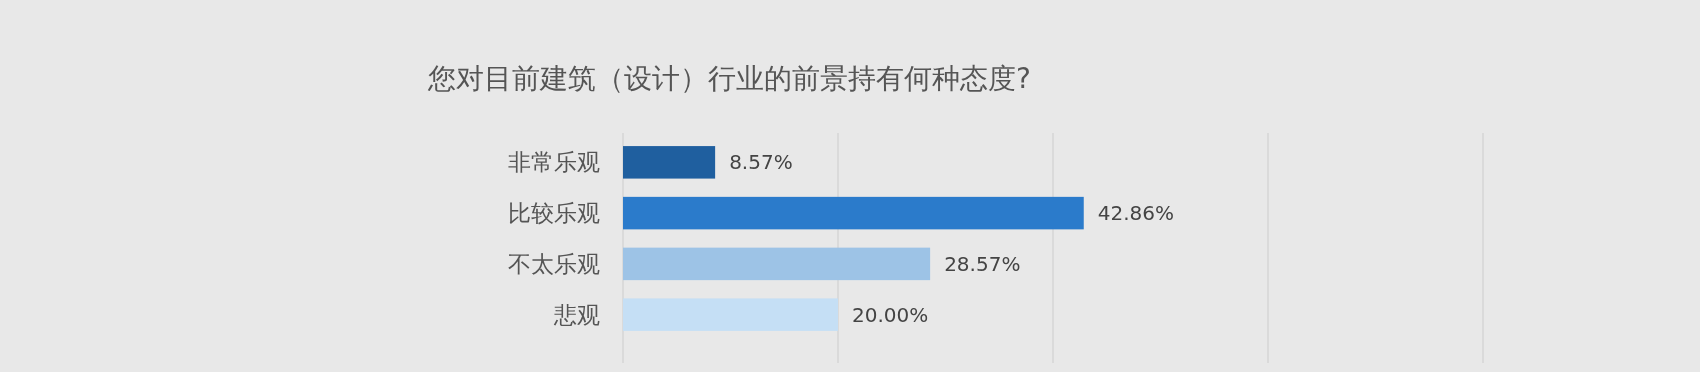  What do you see at coordinates (1136, 213) in the screenshot?
I see `data-label: 42.86%` at bounding box center [1136, 213].